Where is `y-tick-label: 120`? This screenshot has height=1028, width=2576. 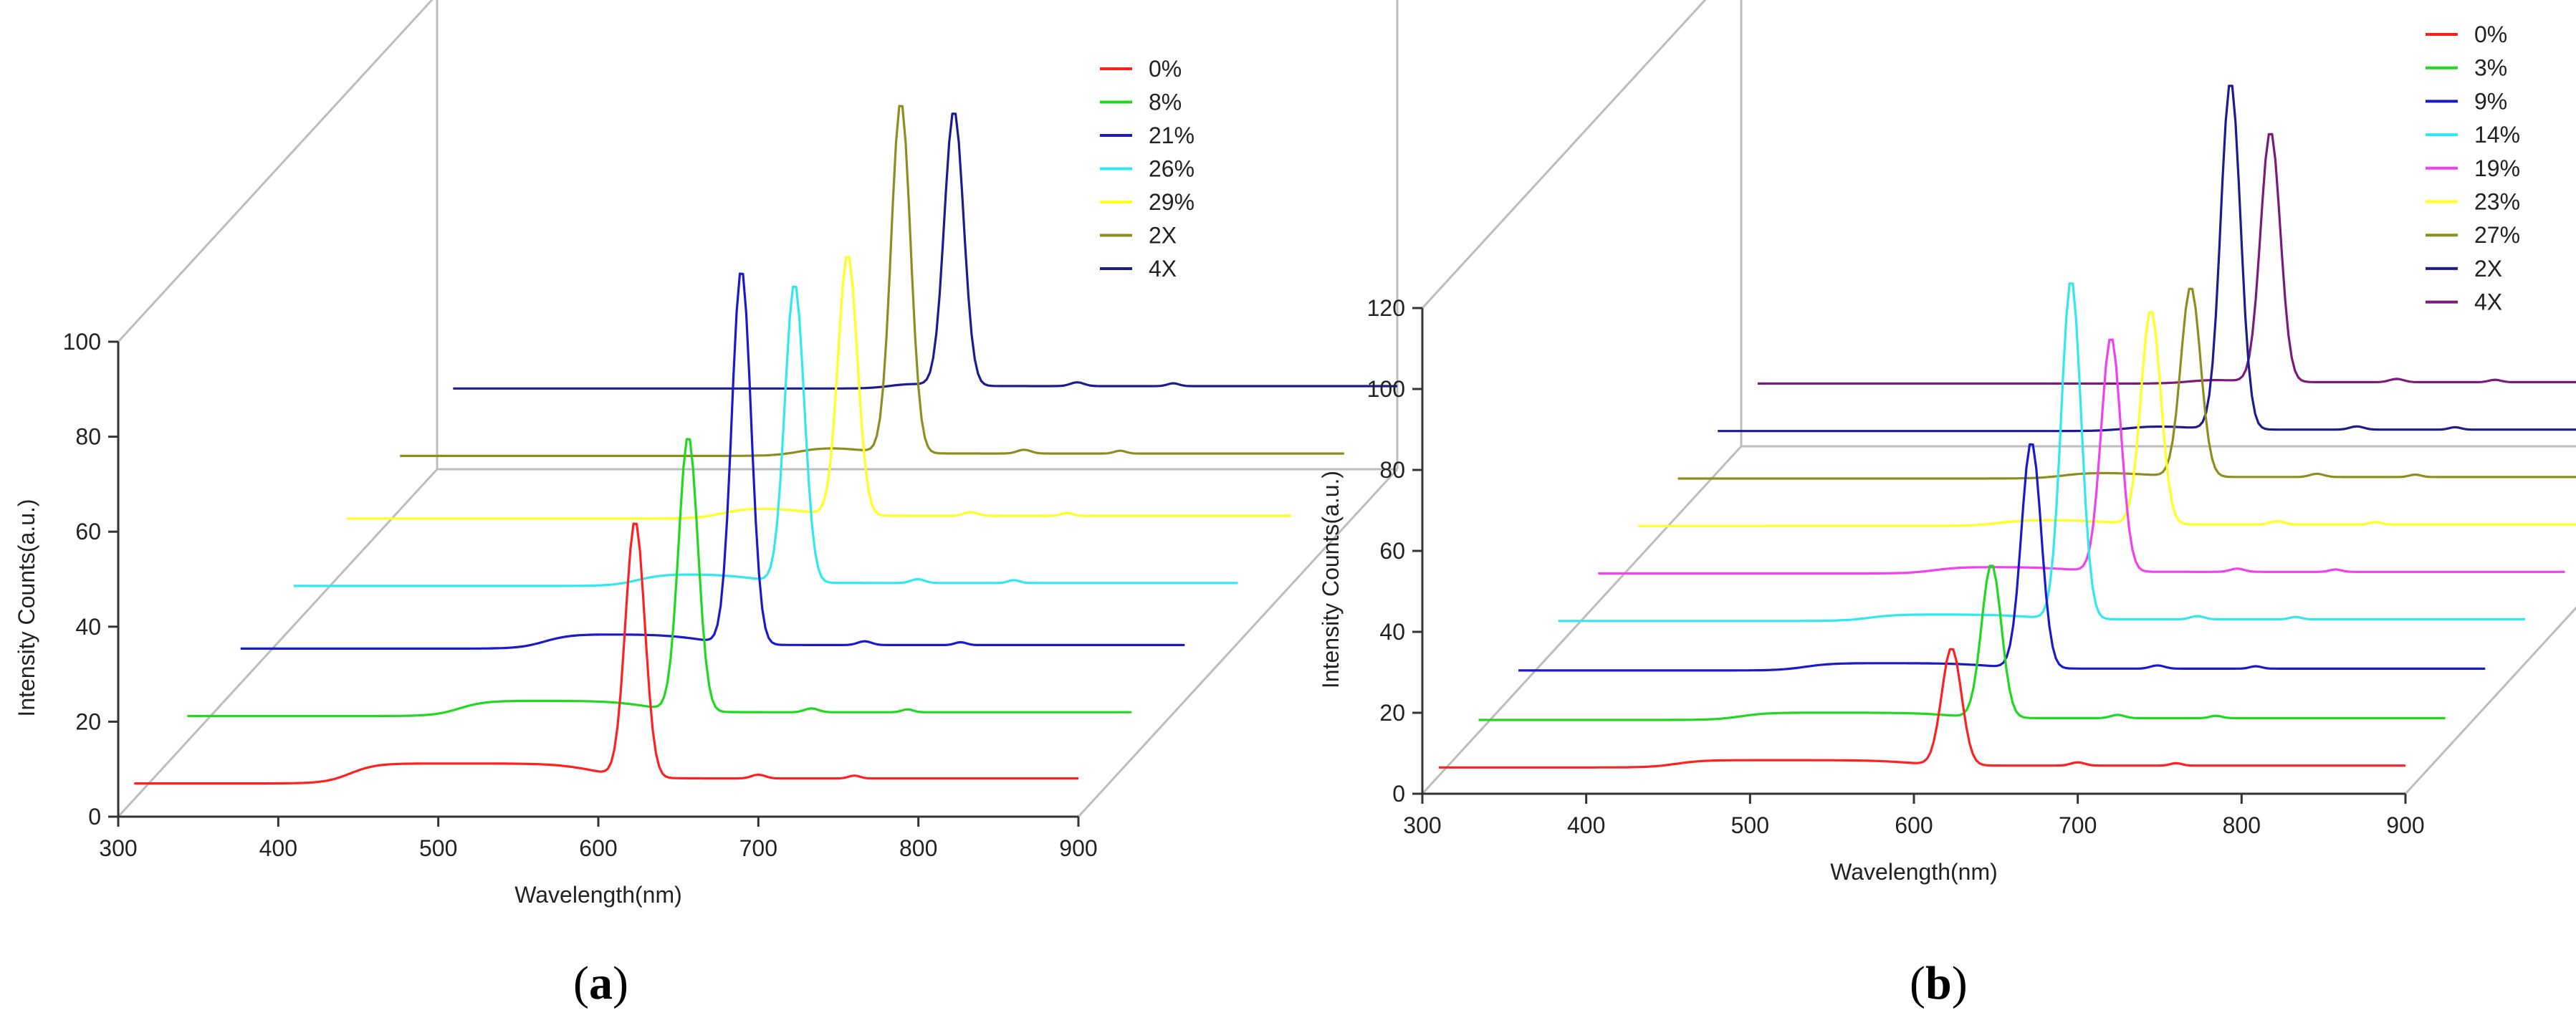
y-tick-label: 120 is located at coordinates (1386, 308).